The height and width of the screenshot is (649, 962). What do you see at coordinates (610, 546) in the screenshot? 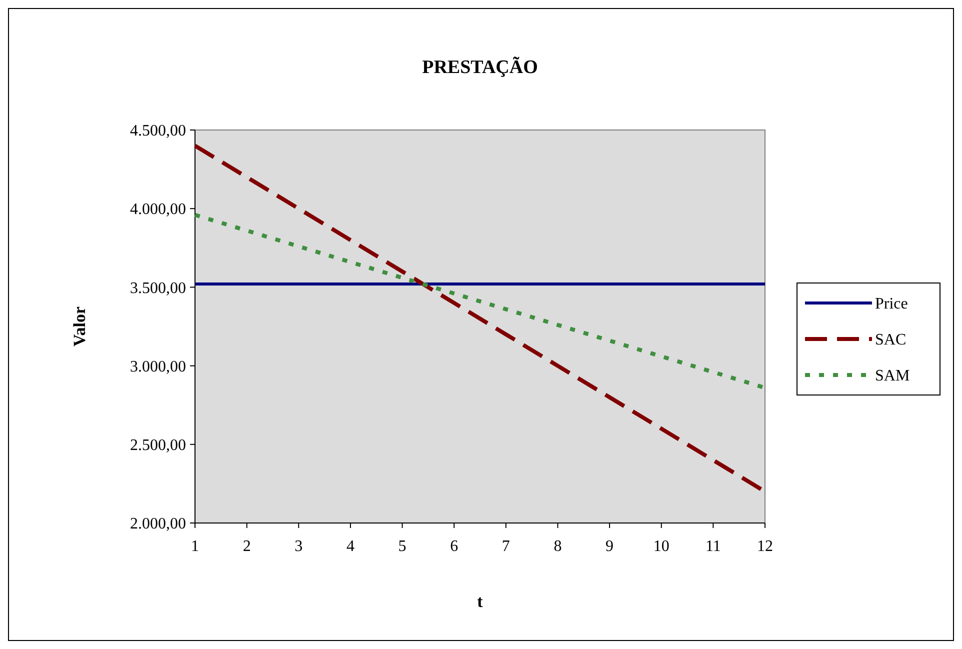
I see `x-tick-label: 9` at bounding box center [610, 546].